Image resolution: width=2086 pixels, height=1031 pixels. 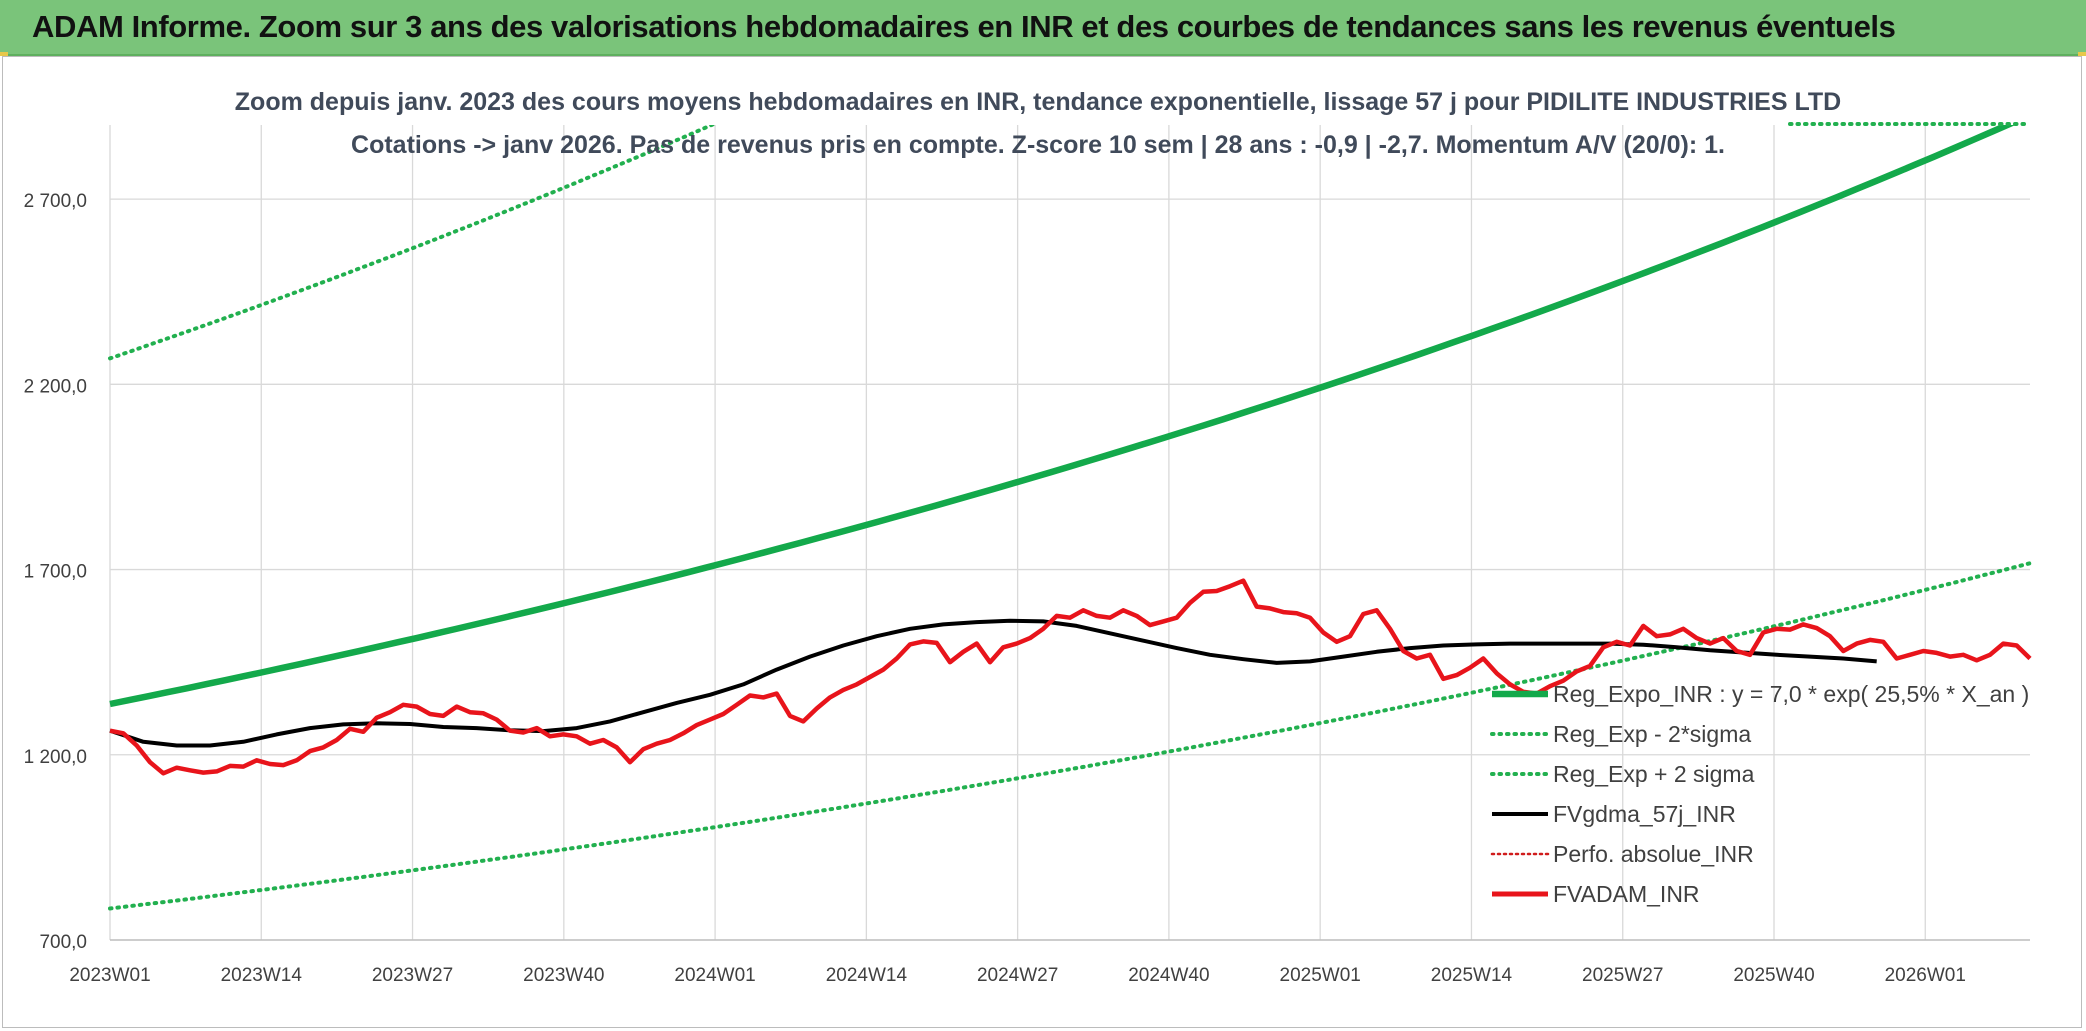 What do you see at coordinates (412, 243) in the screenshot?
I see `series-reg-exp-plus-2-sigma` at bounding box center [412, 243].